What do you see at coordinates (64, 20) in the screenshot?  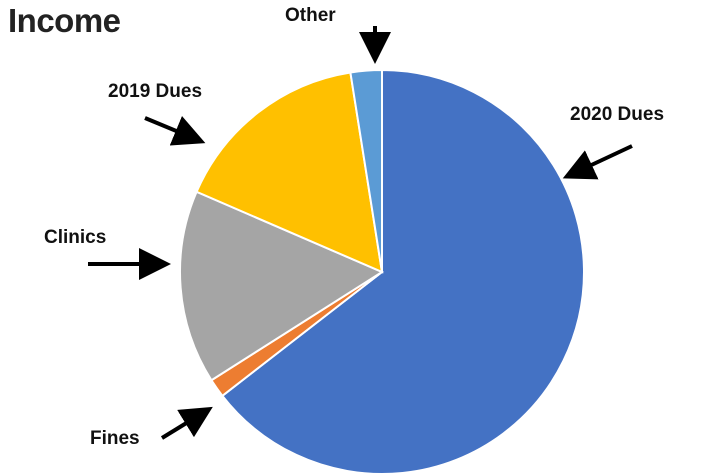 I see `chart-title: Income` at bounding box center [64, 20].